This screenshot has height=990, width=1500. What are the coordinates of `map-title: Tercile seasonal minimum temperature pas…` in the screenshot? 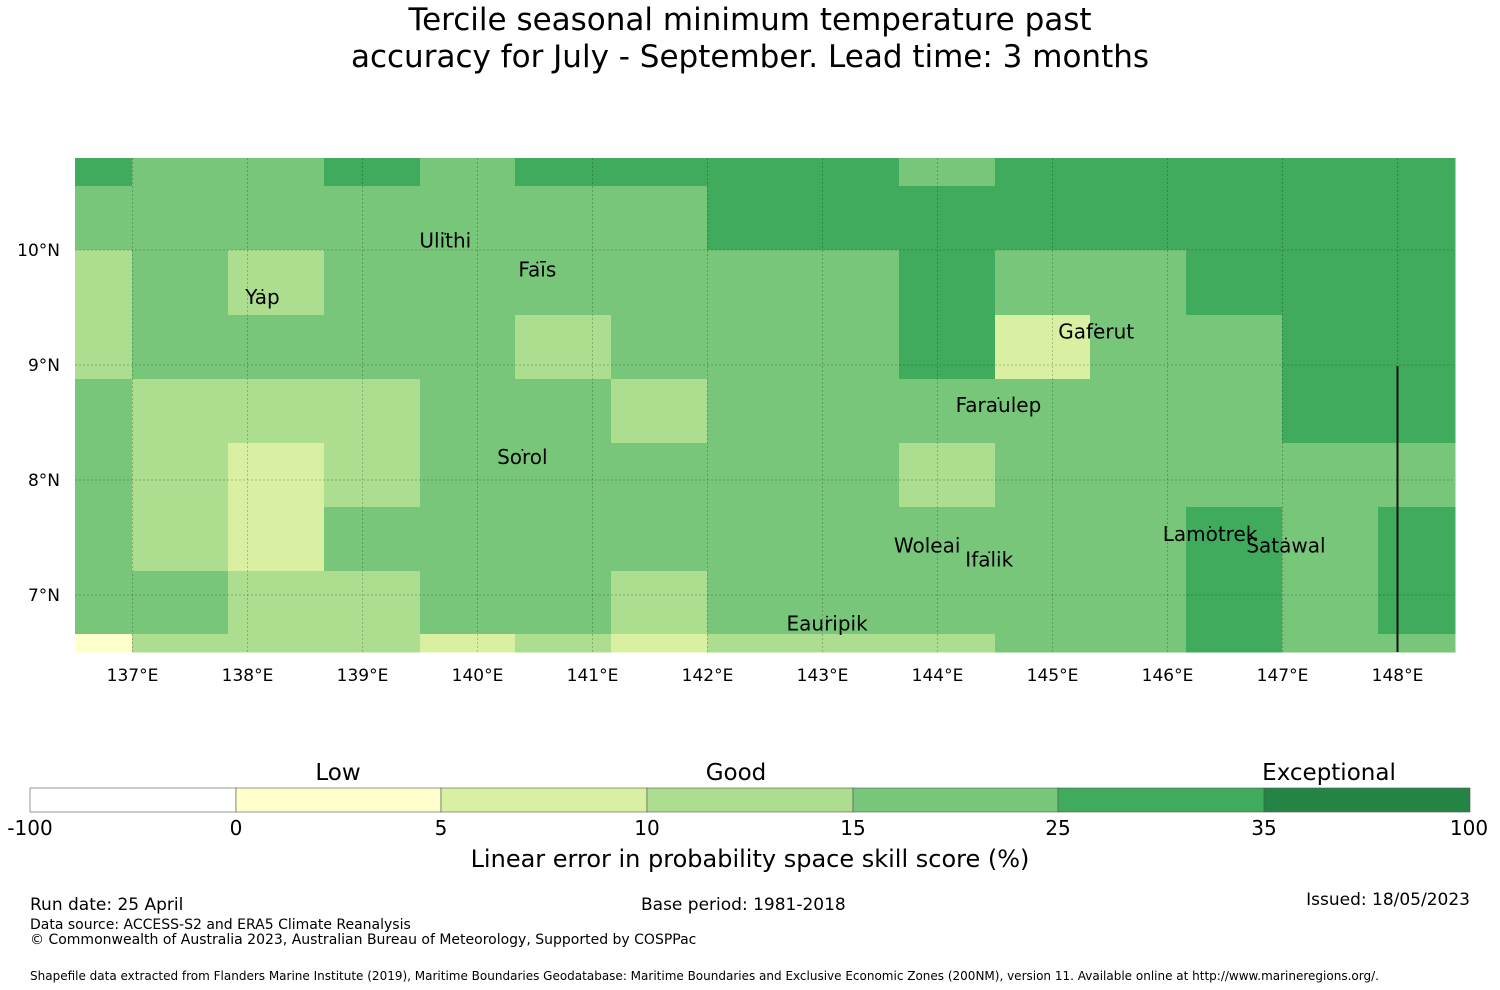 It's located at (750, 39).